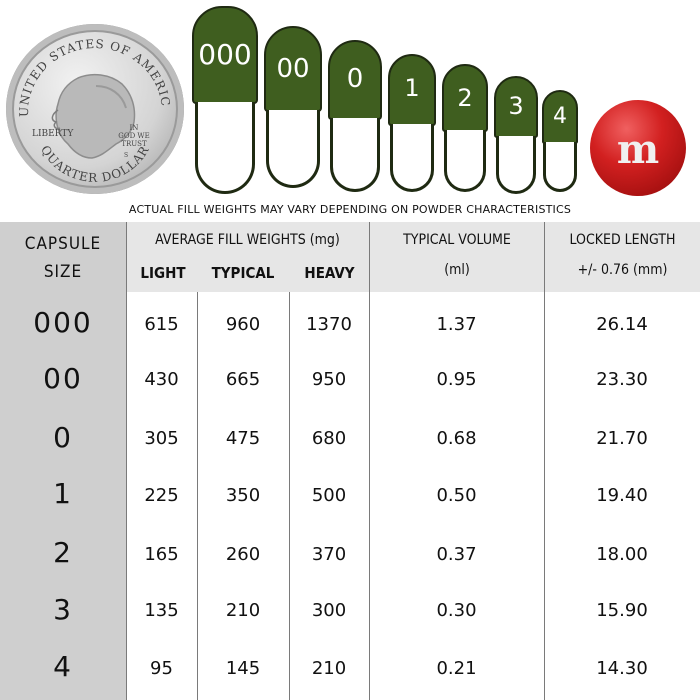  I want to click on row-volume: 0.95, so click(456, 379).